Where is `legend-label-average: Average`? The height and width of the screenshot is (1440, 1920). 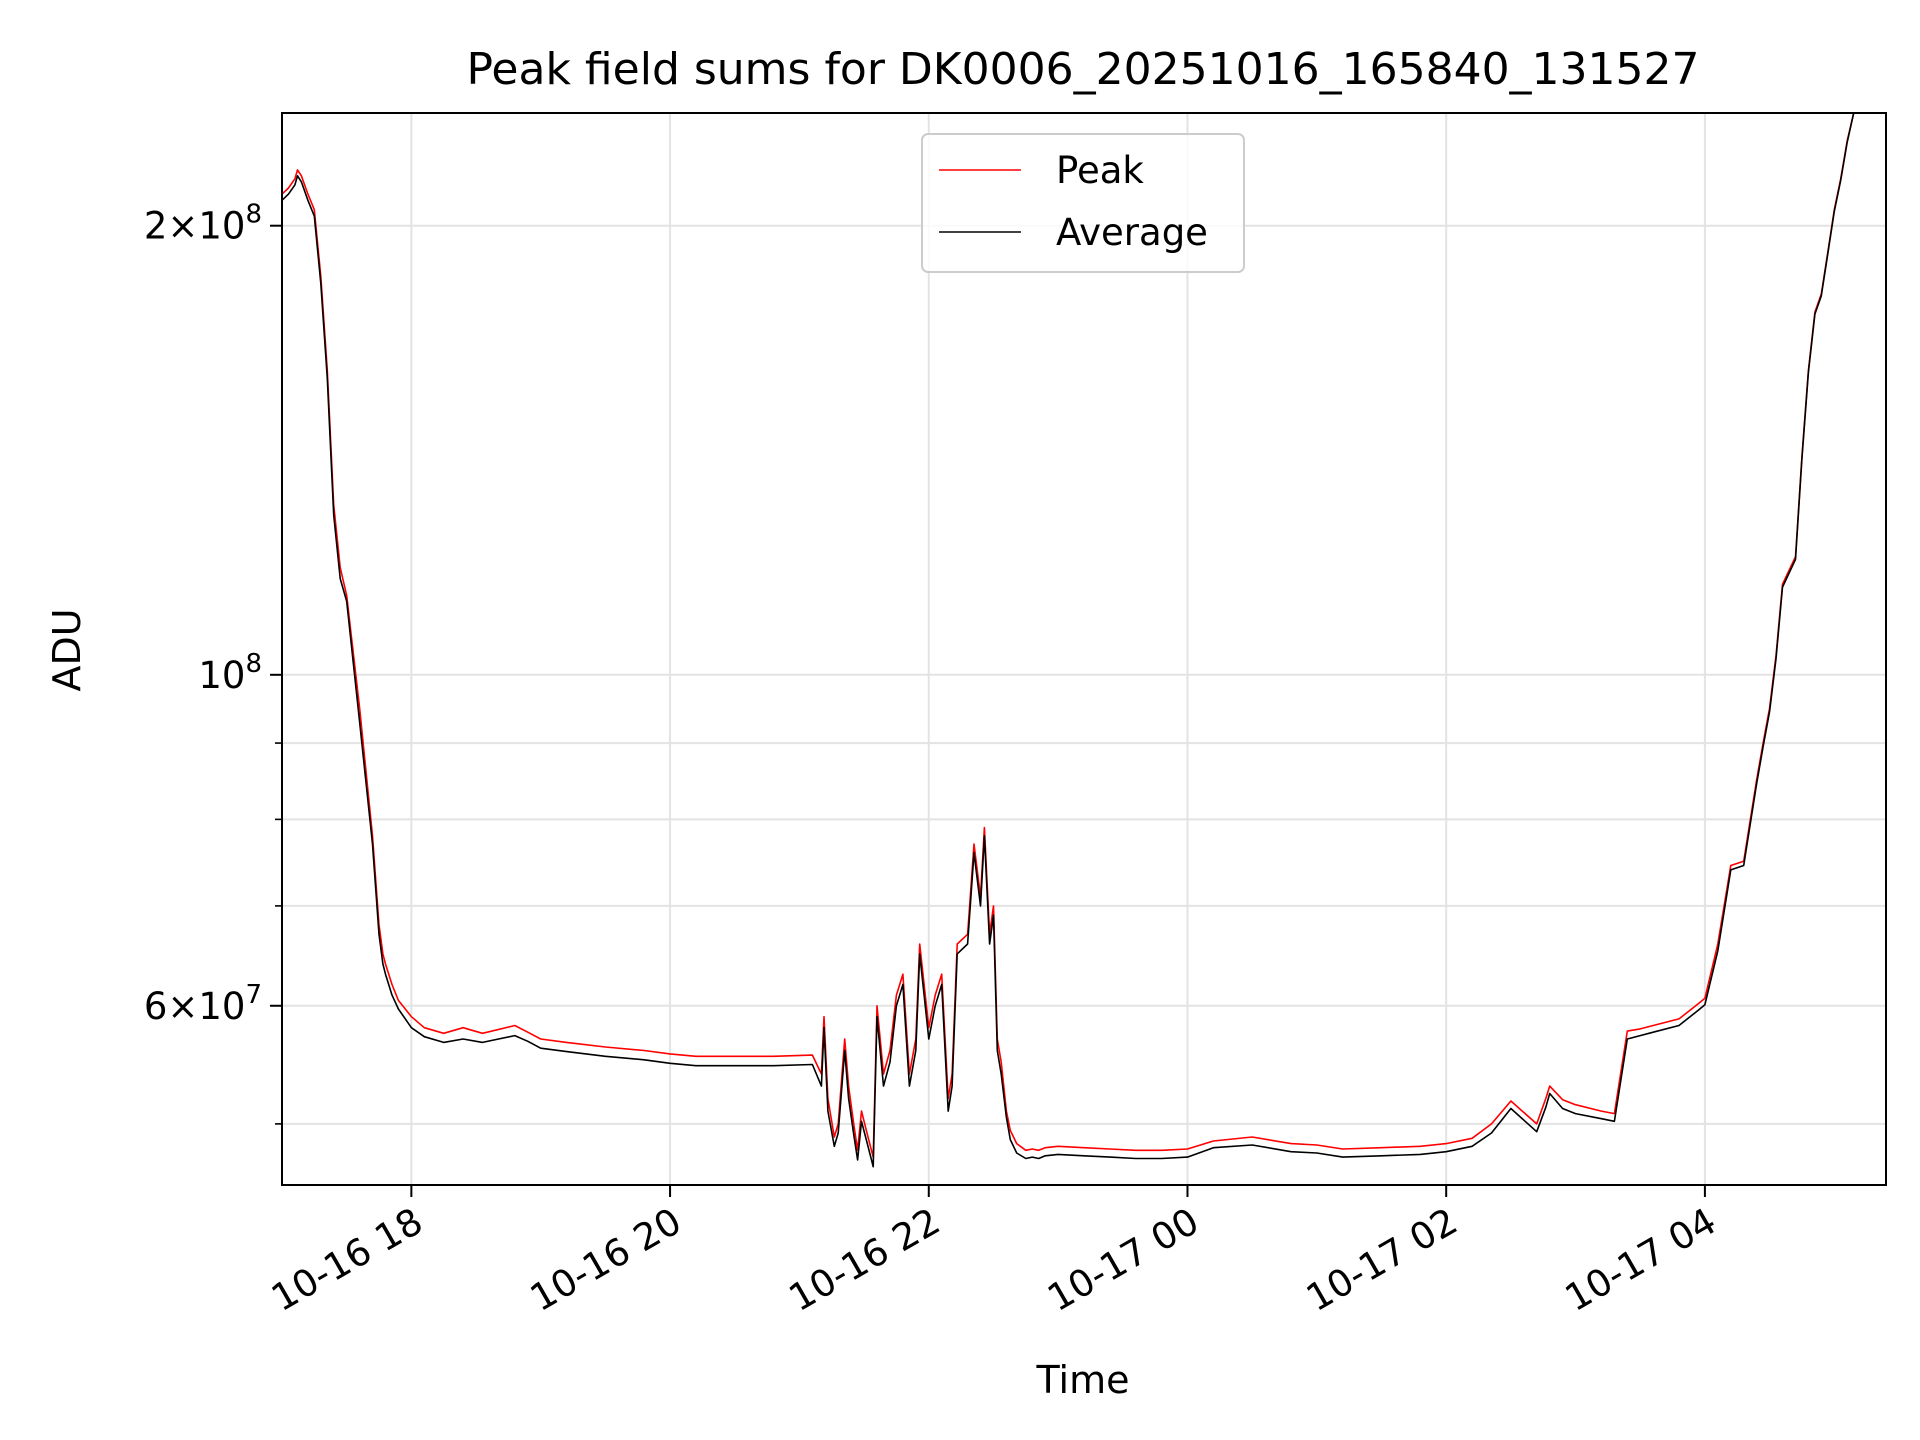
legend-label-average: Average is located at coordinates (1132, 232).